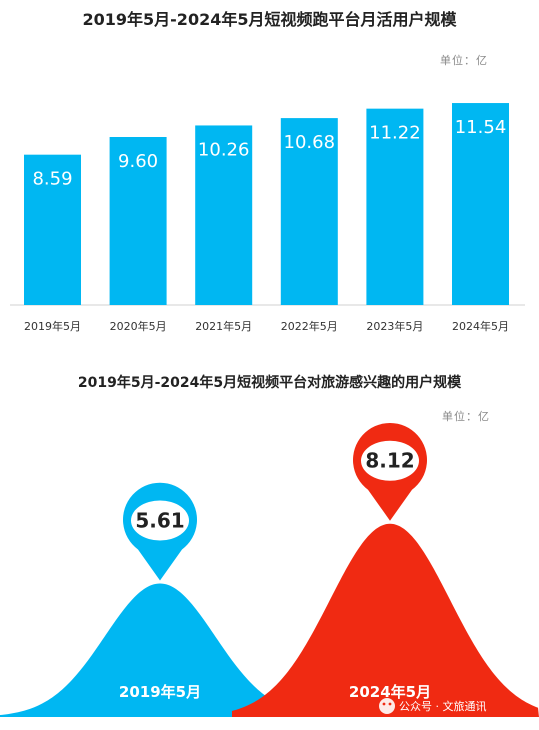 This screenshot has width=539, height=730. I want to click on category-label: 2019年5月, so click(160, 692).